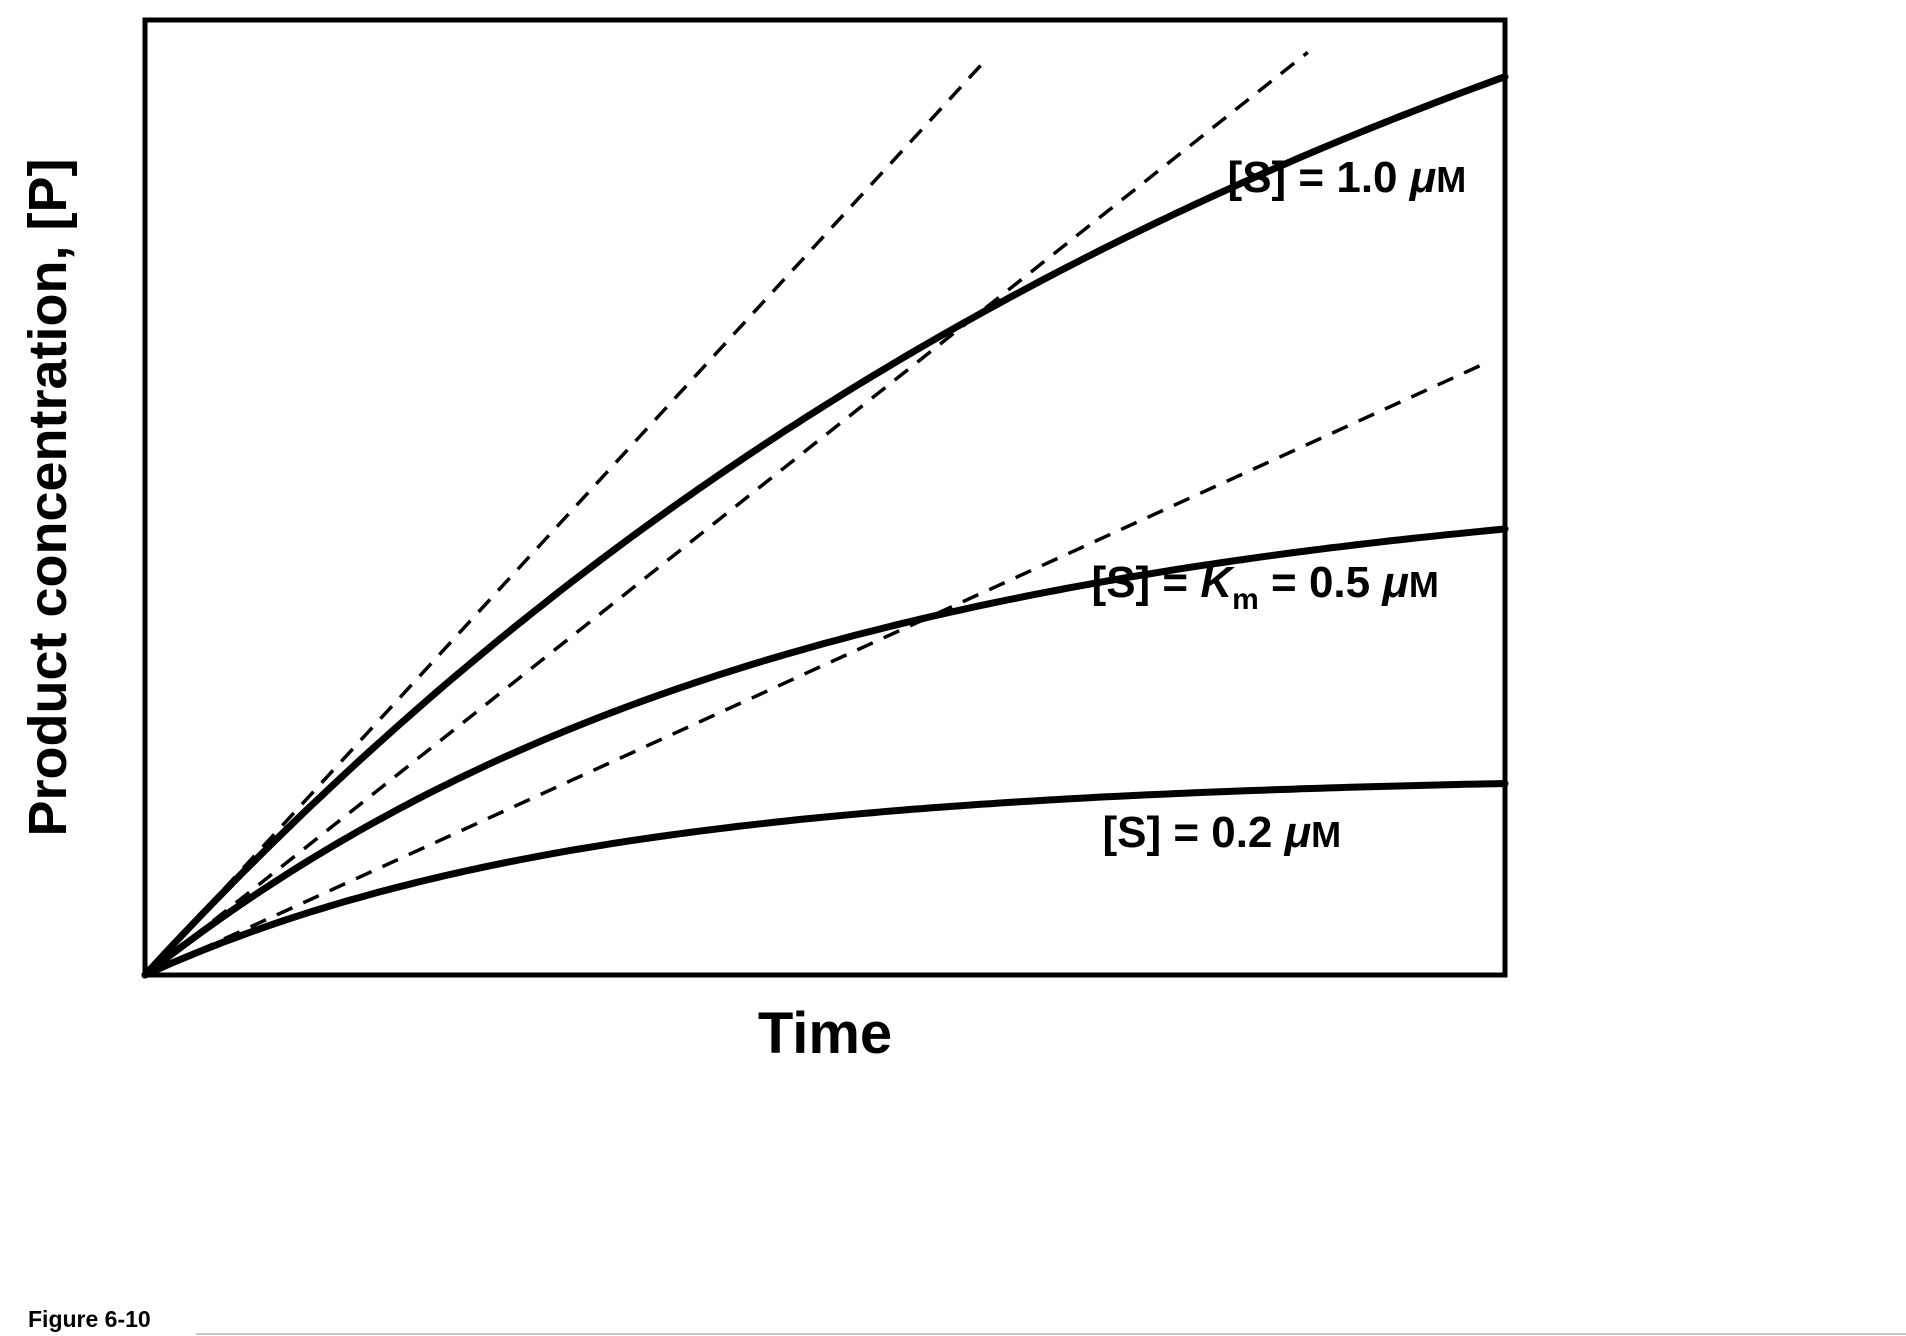 The height and width of the screenshot is (1336, 1906). Describe the element at coordinates (825, 879) in the screenshot. I see `progress-curve-substrate-0.2uM` at that location.